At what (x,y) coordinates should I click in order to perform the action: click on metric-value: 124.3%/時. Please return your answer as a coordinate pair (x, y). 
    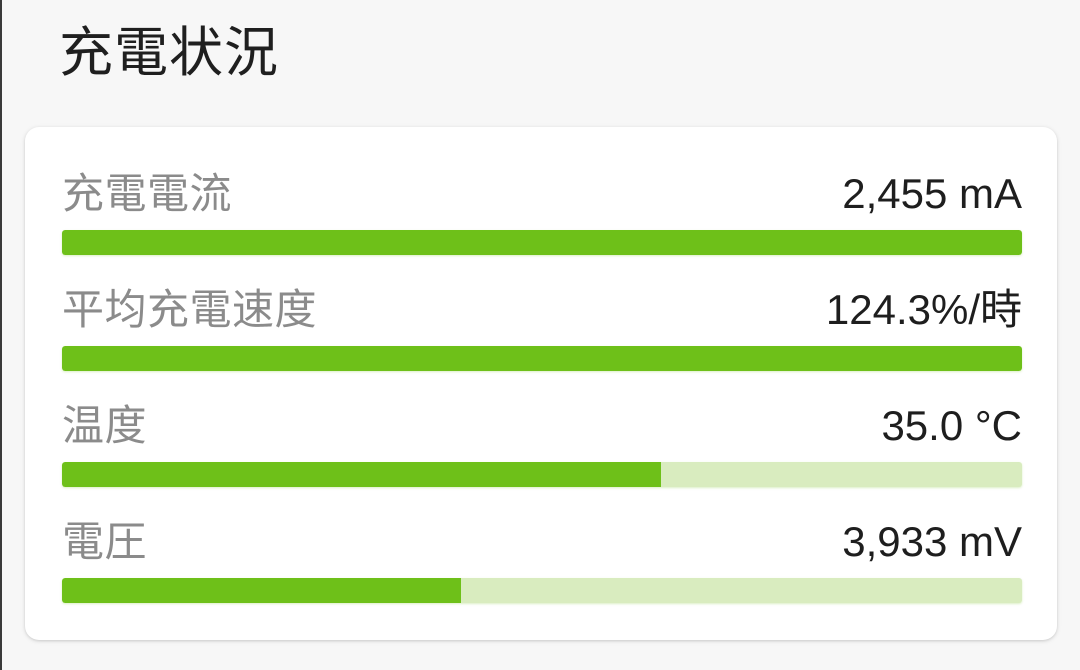
    Looking at the image, I should click on (923, 309).